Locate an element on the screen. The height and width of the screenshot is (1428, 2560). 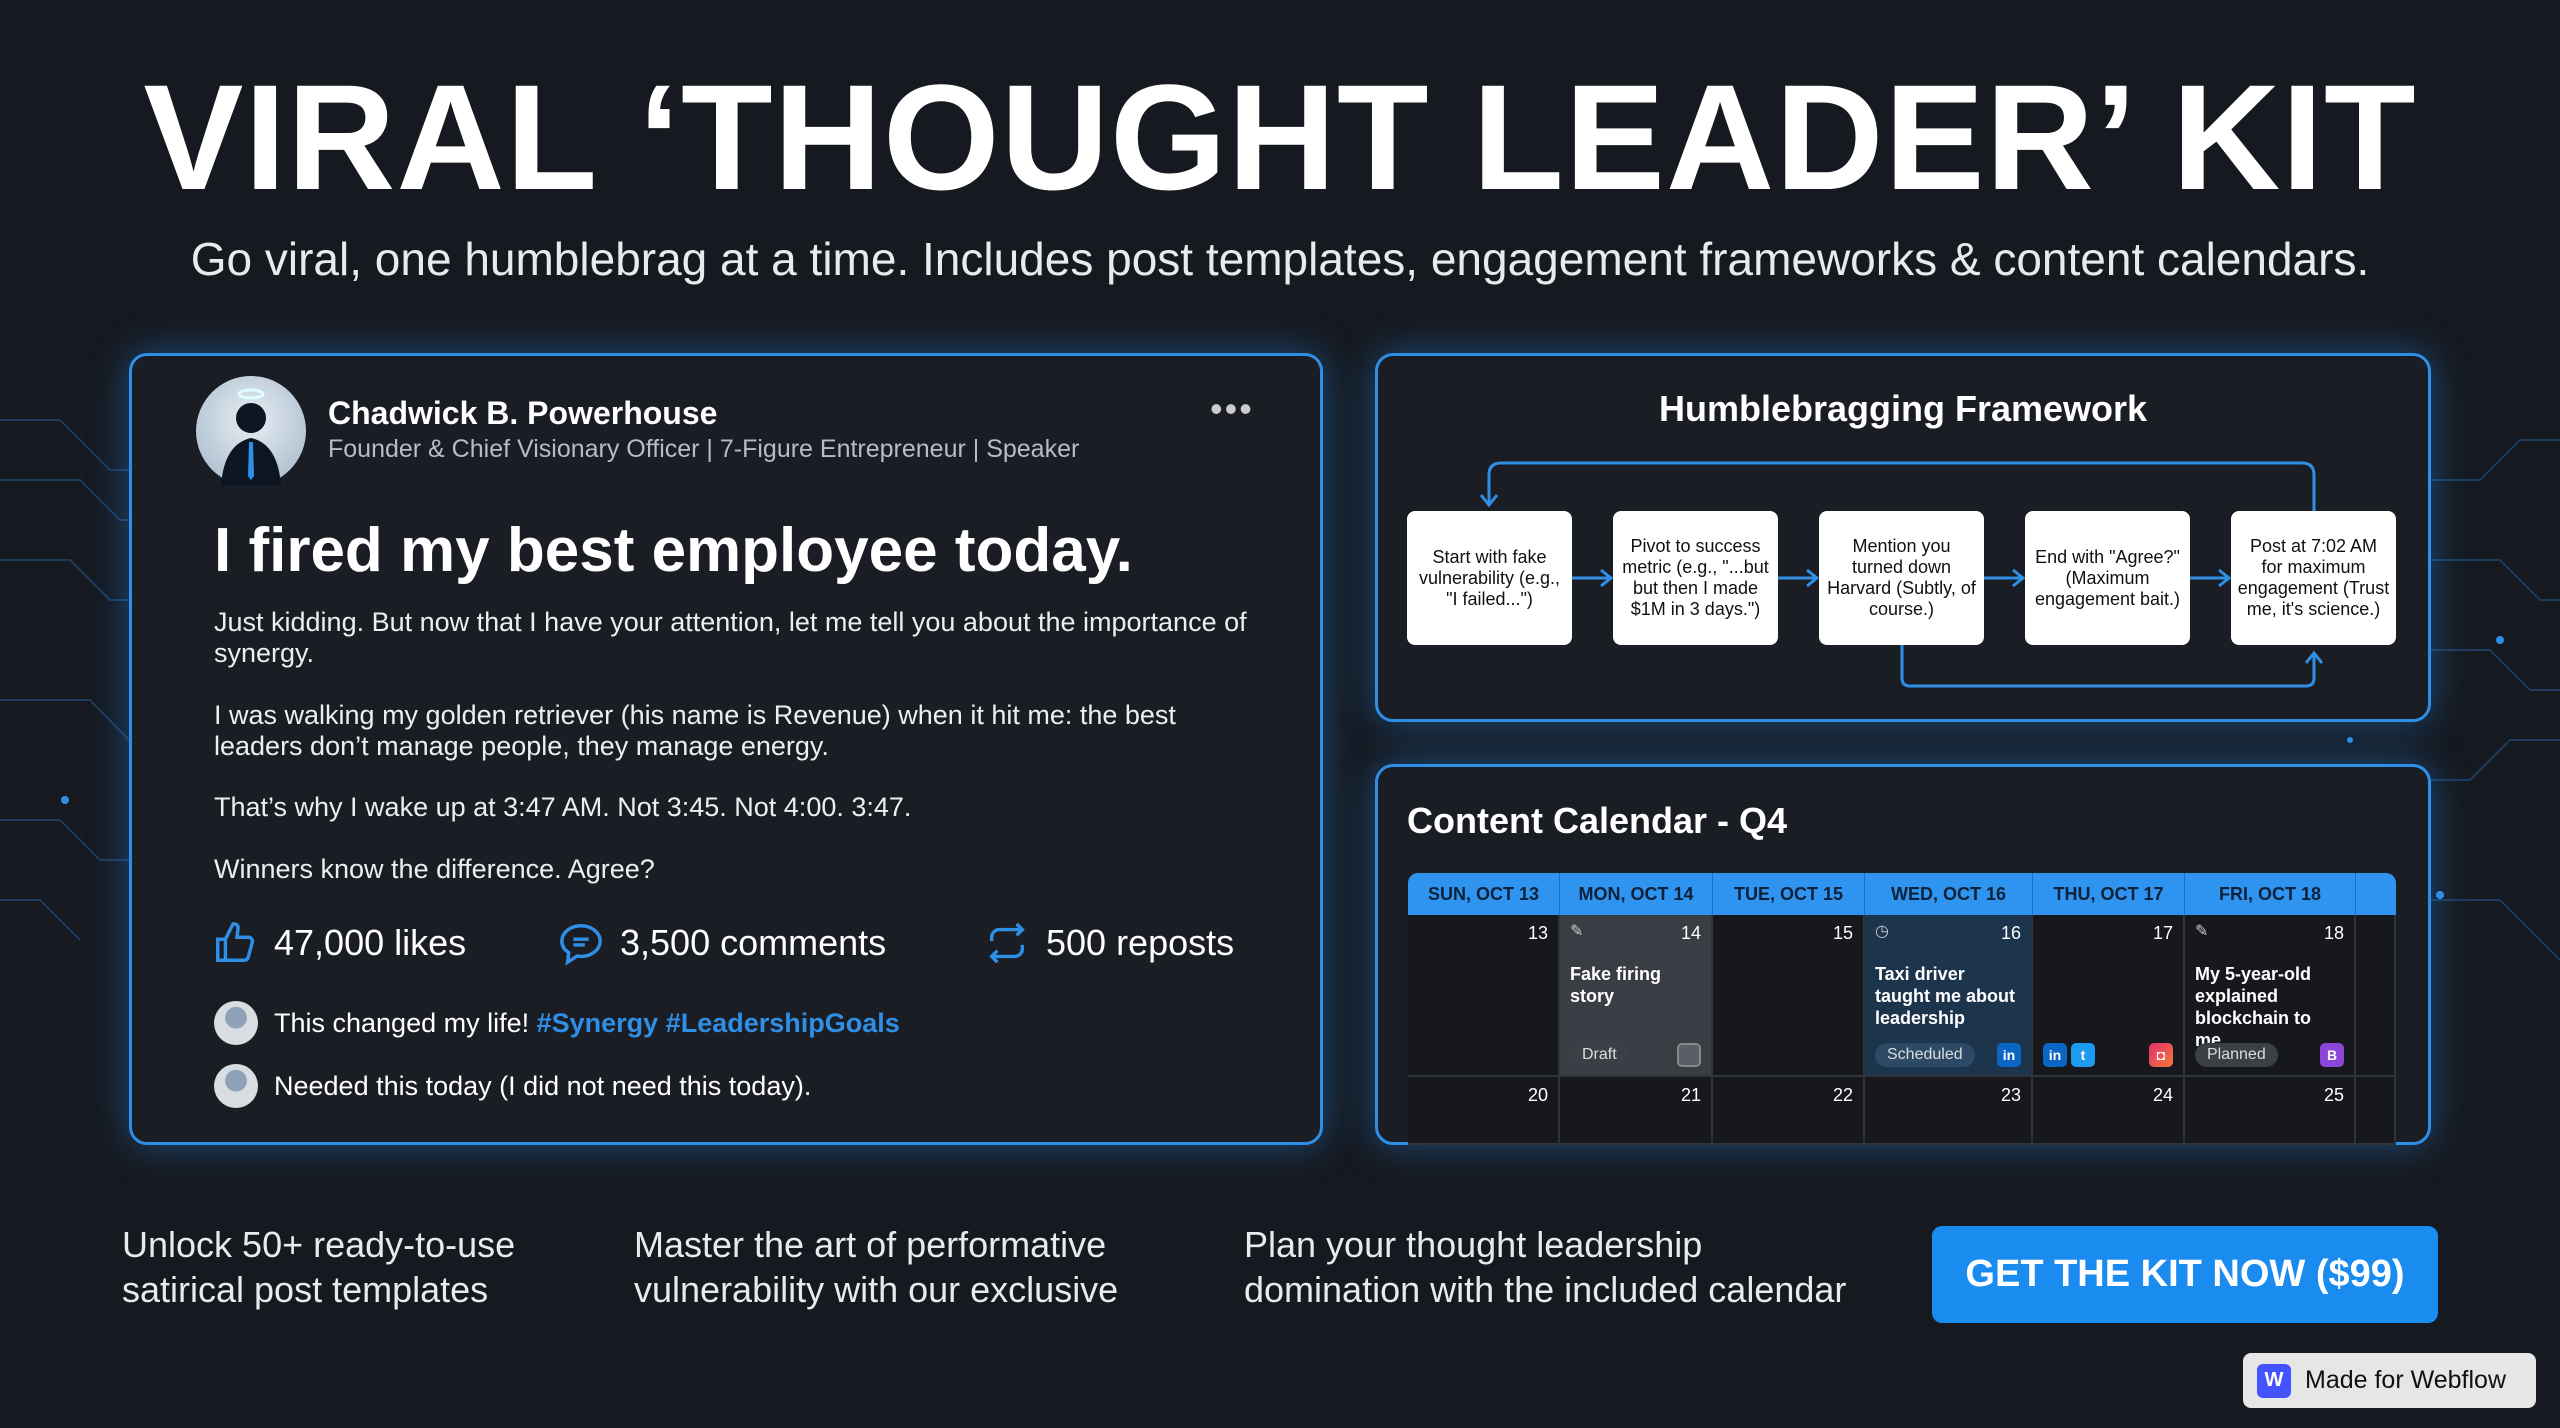
hero-title: VIRAL ‘THOUGHT LEADER’ KIT is located at coordinates (1280, 137).